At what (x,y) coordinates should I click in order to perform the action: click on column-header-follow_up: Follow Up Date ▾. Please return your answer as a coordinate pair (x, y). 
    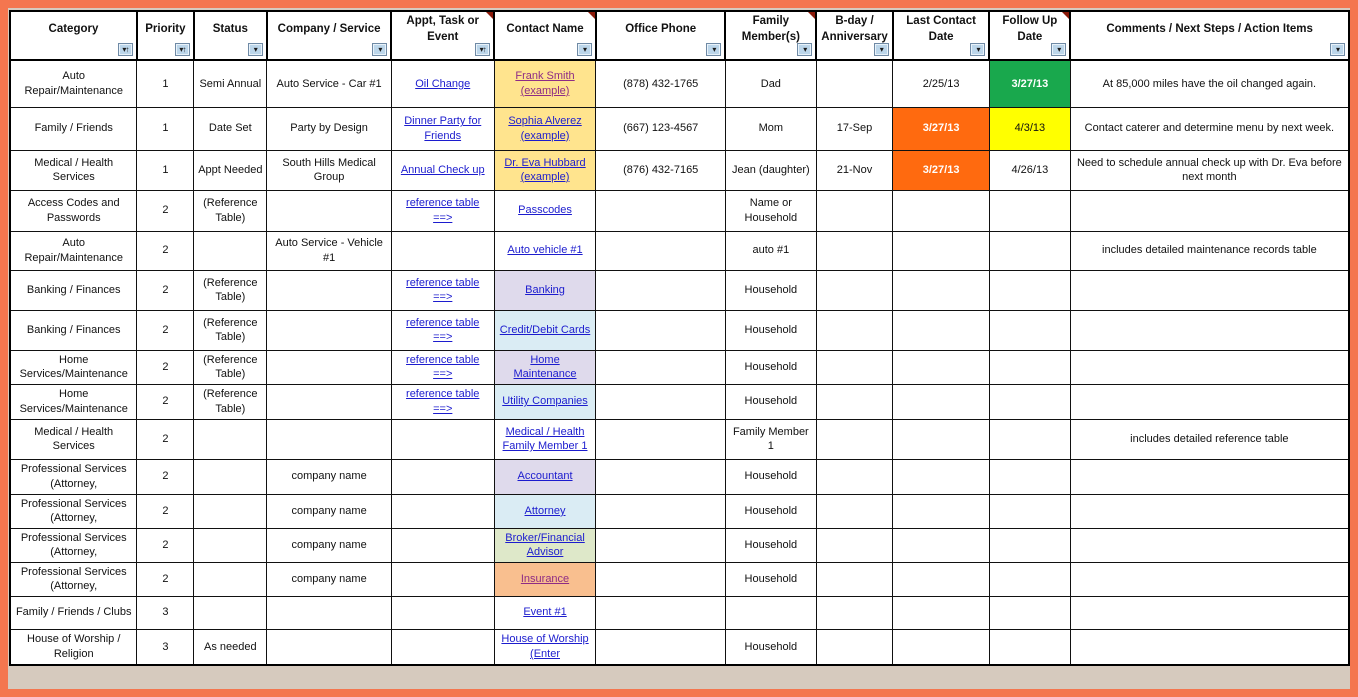
    Looking at the image, I should click on (1030, 35).